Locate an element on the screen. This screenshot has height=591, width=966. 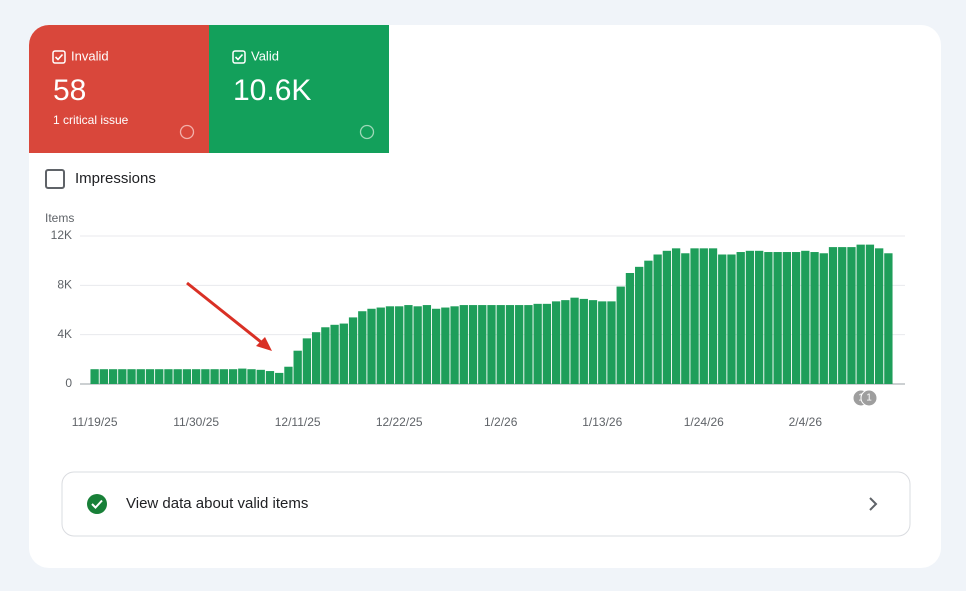
link-card is located at coordinates (486, 504).